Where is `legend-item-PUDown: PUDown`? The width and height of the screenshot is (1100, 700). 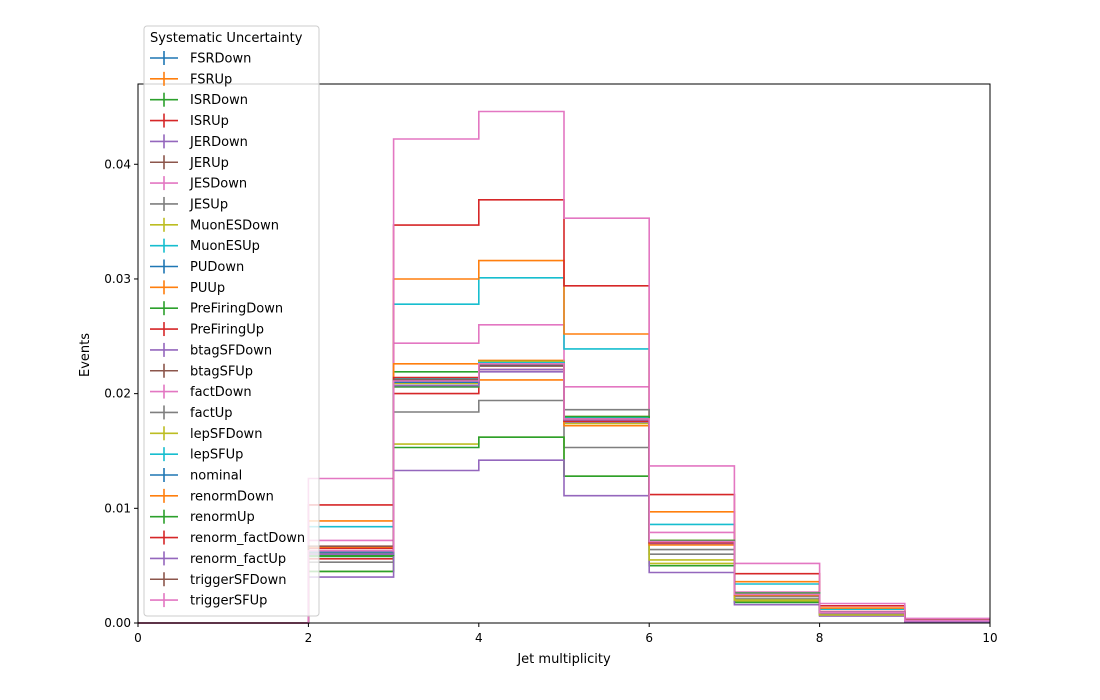
legend-item-PUDown: PUDown is located at coordinates (197, 267).